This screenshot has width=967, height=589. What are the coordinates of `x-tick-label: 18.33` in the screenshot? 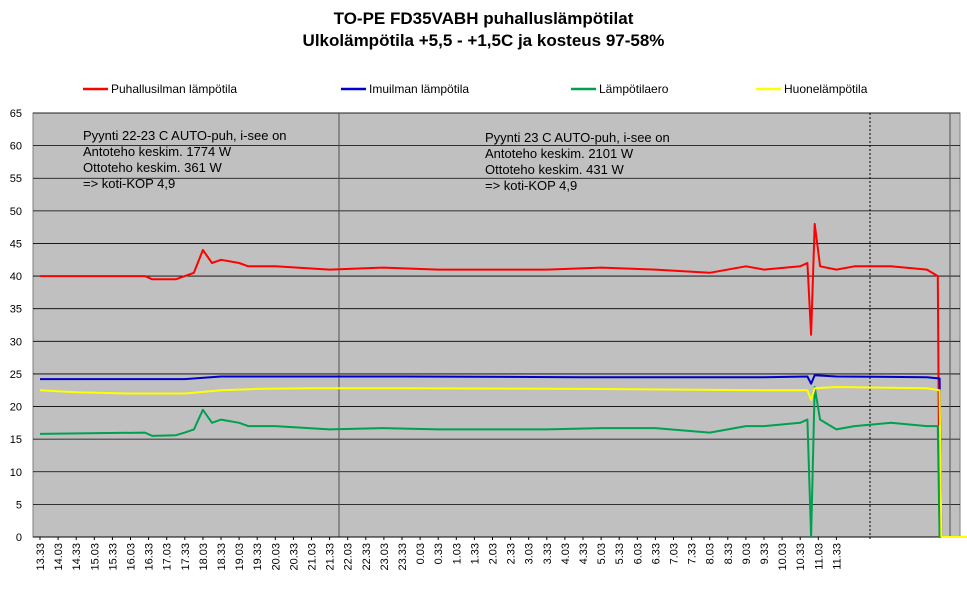 It's located at (222, 557).